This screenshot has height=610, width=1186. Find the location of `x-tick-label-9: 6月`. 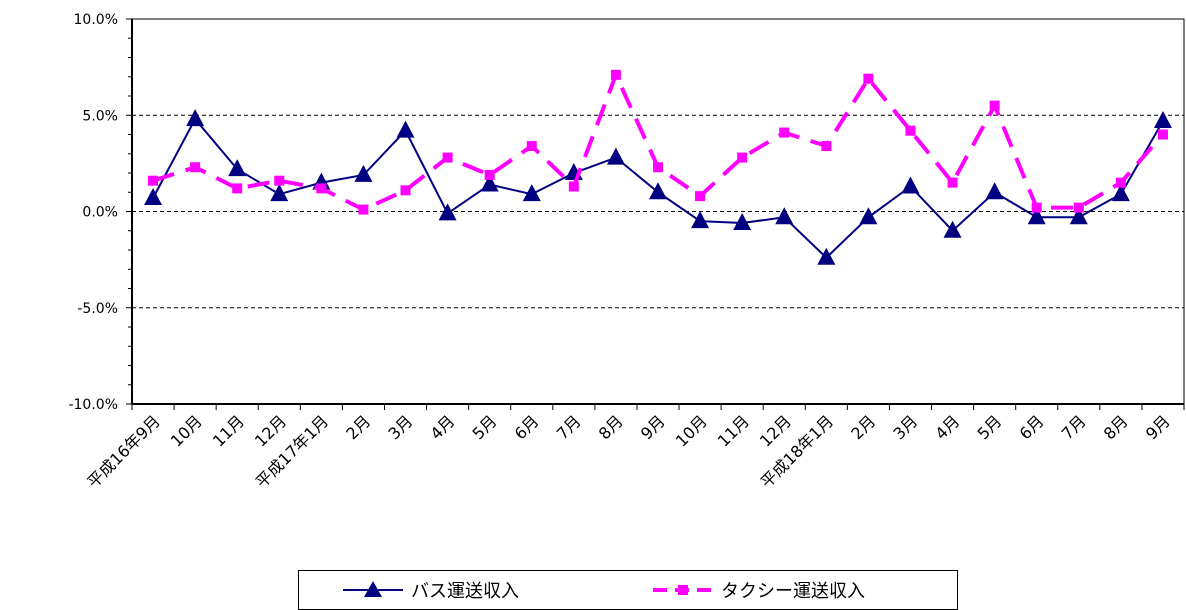

x-tick-label-9: 6月 is located at coordinates (527, 427).